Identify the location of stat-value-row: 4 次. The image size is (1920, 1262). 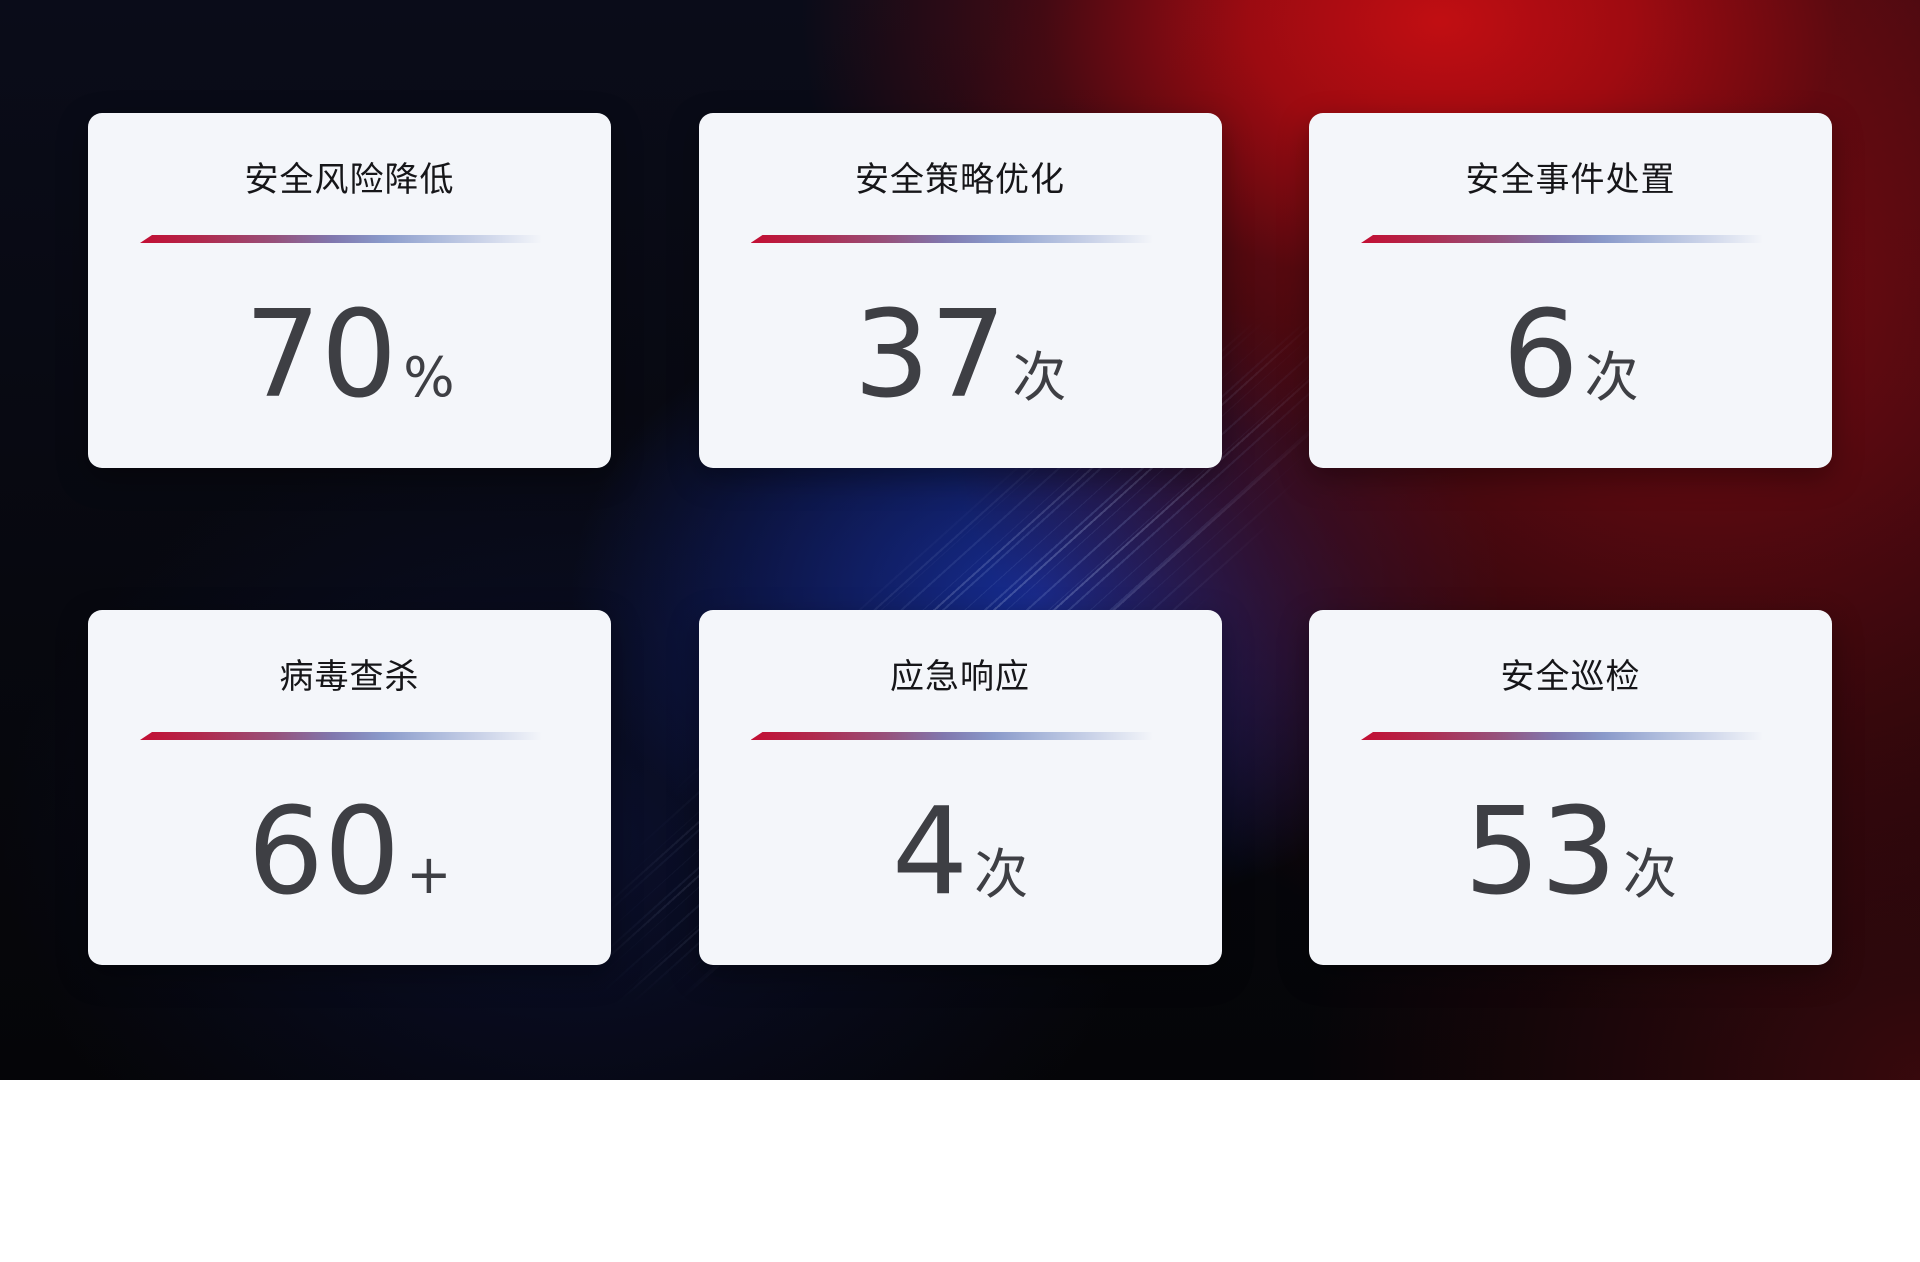
(960, 852).